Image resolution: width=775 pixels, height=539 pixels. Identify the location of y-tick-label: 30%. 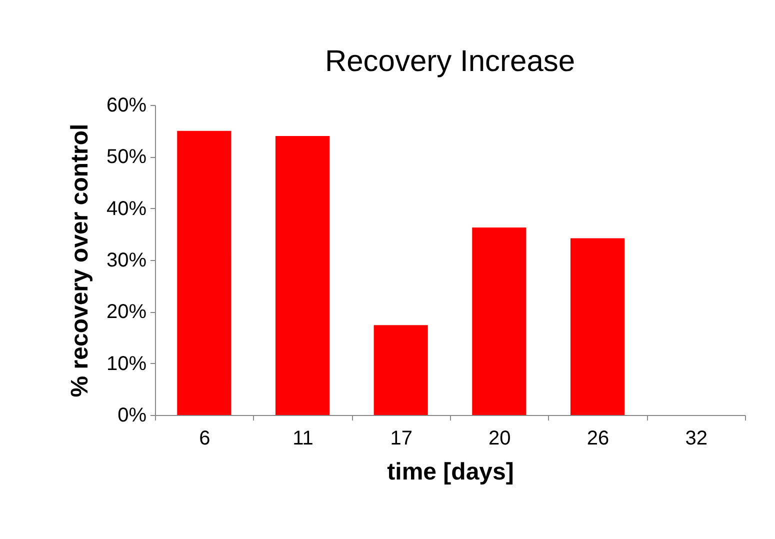
(126, 261).